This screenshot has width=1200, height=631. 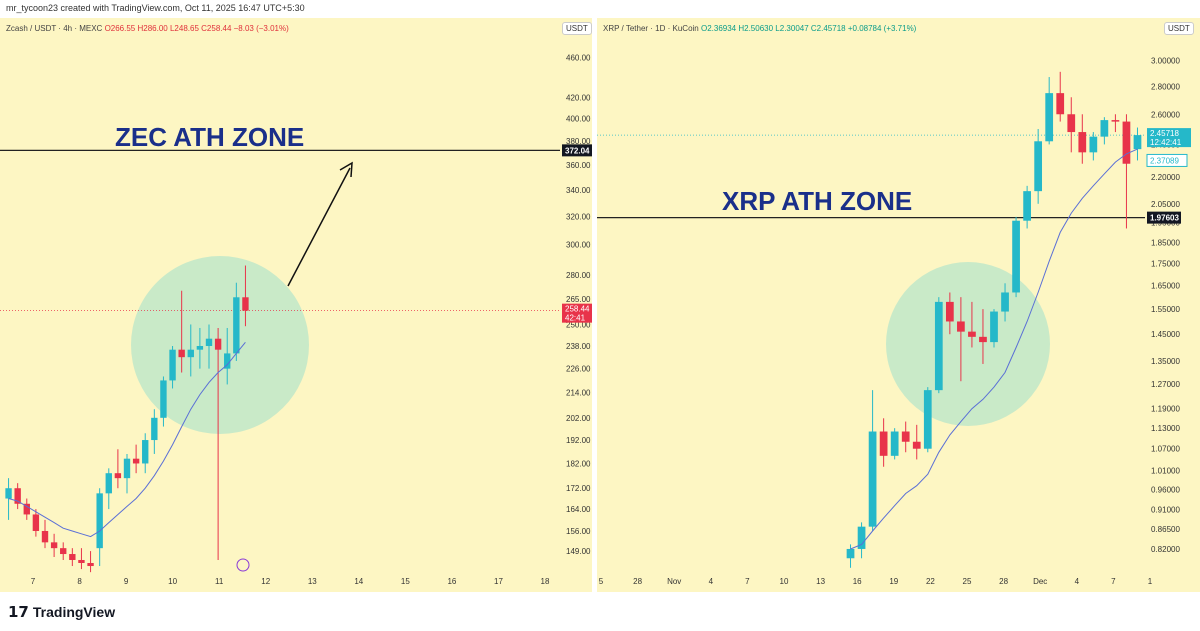 What do you see at coordinates (261, 28) in the screenshot?
I see `zec-ohlc-change: −8.03 (−3.01%)` at bounding box center [261, 28].